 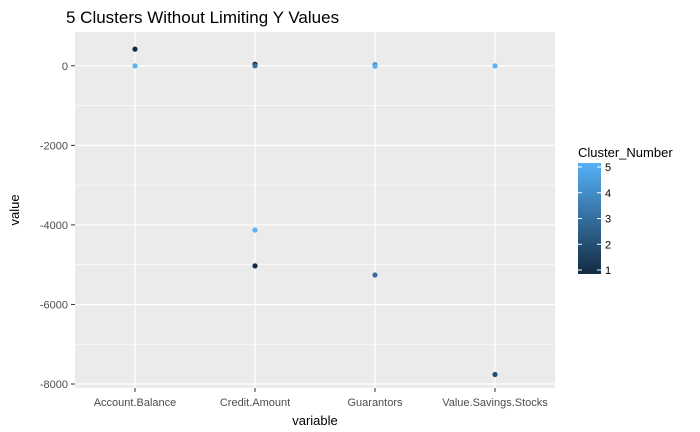 I want to click on x-tick-label: Credit.Amount, so click(x=255, y=403).